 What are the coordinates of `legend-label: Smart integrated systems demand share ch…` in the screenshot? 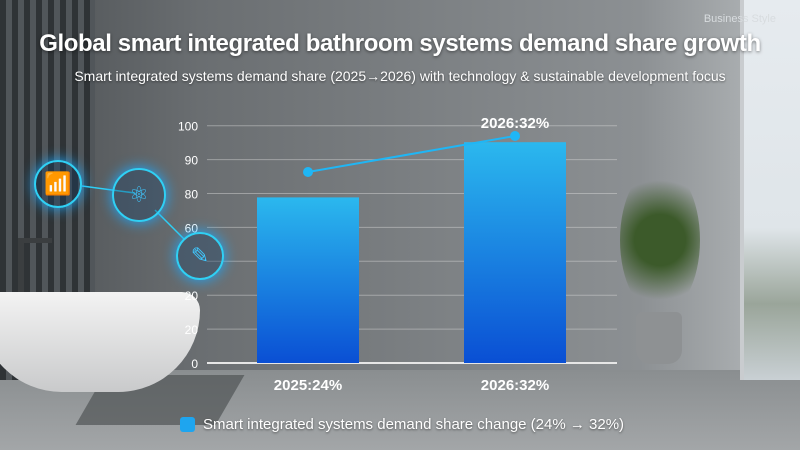 It's located at (414, 424).